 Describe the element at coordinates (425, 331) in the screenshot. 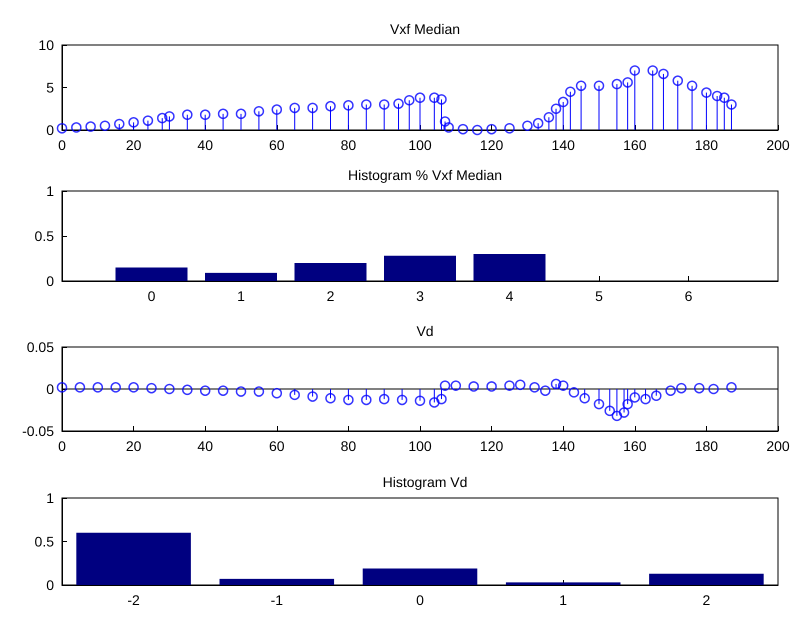

I see `chart-title: Vd` at that location.